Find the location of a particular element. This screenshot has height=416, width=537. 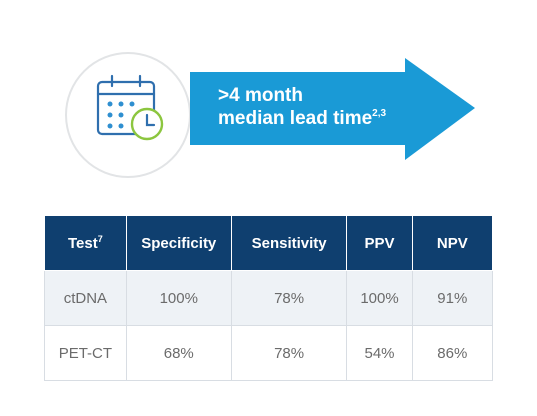

header-text: Specificity is located at coordinates (179, 243).